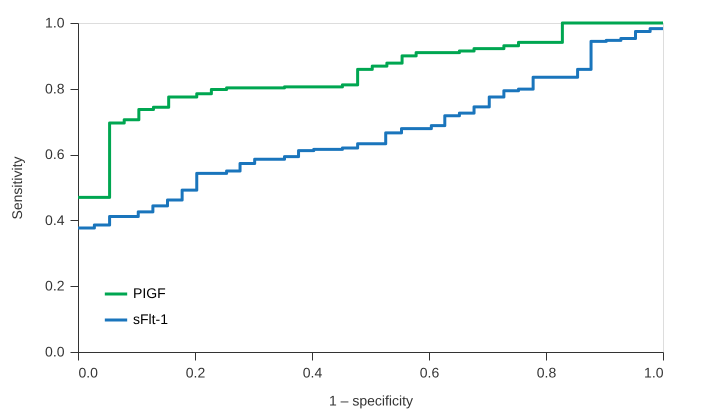 Image resolution: width=703 pixels, height=418 pixels. Describe the element at coordinates (55, 352) in the screenshot. I see `y-tick-label: 0.0` at that location.